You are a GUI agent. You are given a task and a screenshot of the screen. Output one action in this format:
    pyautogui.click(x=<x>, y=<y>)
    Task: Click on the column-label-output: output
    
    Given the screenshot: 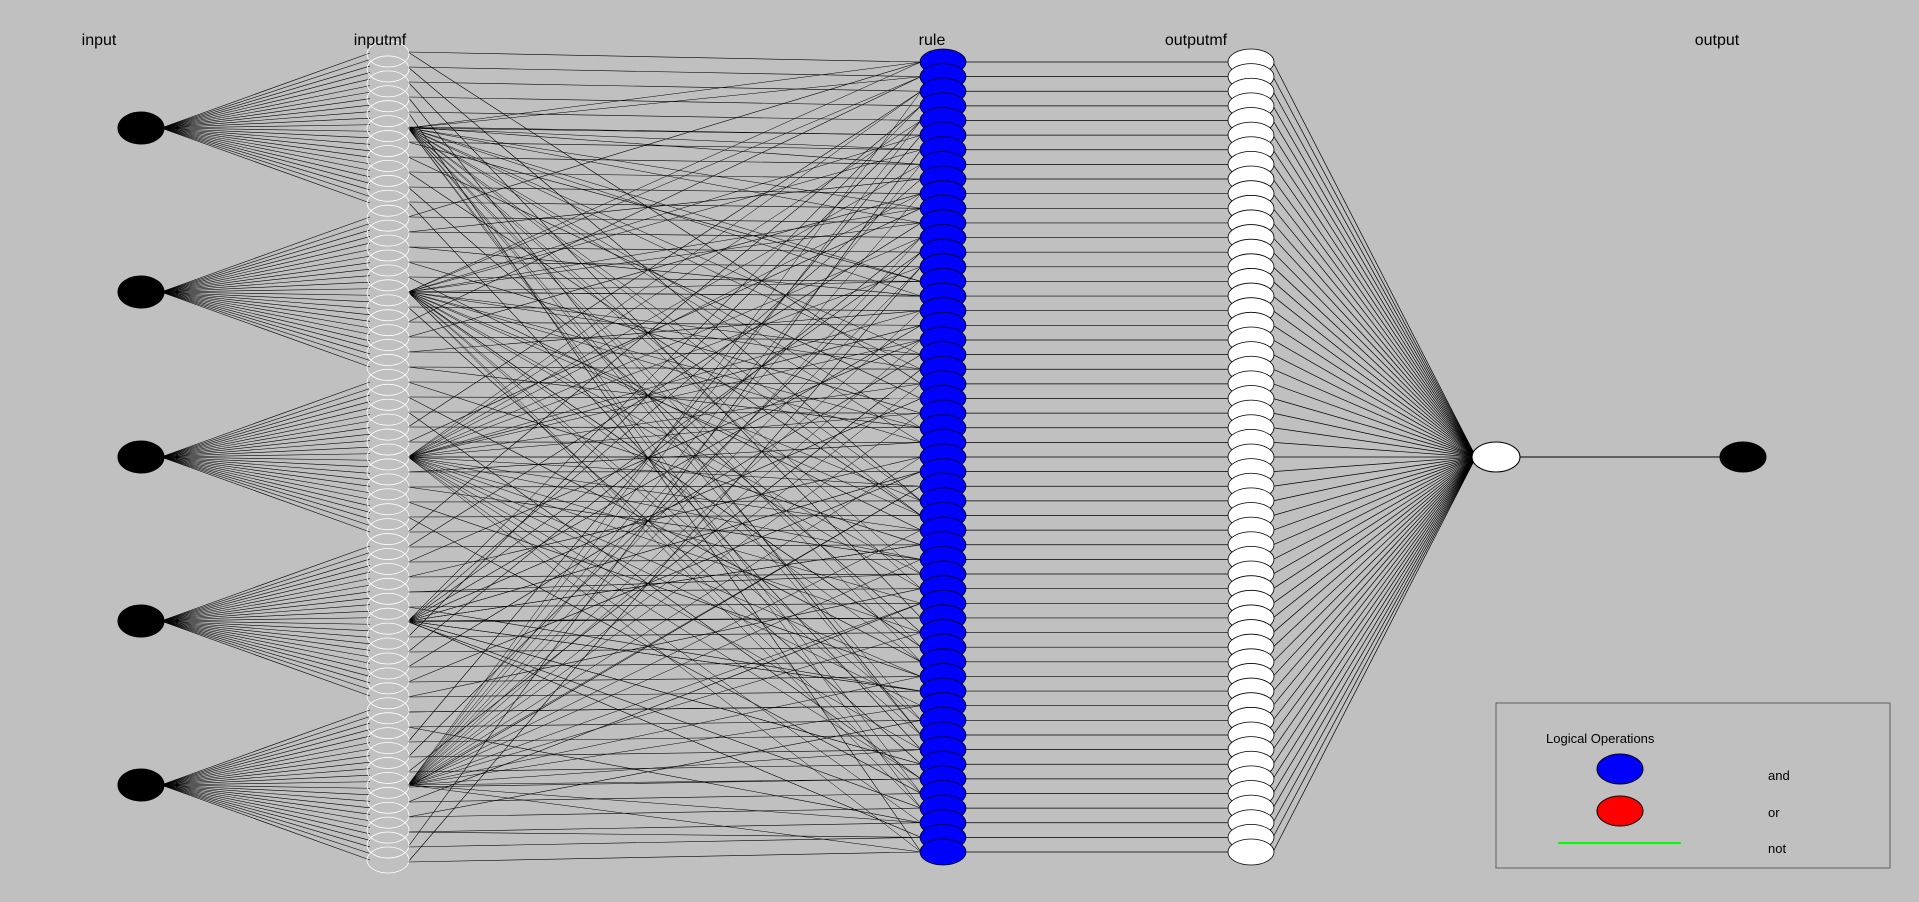 What is the action you would take?
    pyautogui.click(x=1717, y=40)
    